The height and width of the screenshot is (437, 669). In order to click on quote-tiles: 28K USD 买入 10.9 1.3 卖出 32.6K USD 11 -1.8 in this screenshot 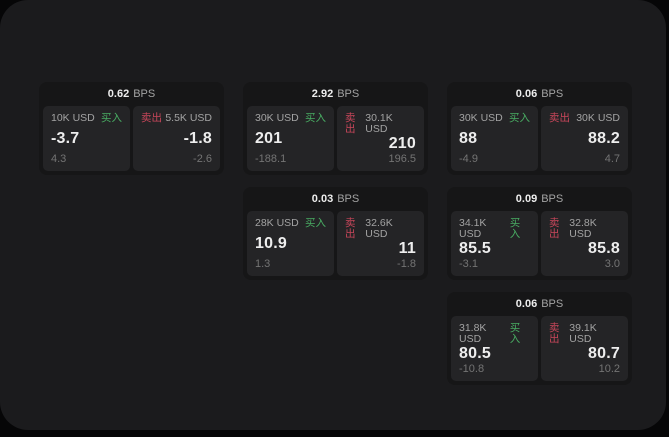, I will do `click(335, 243)`.